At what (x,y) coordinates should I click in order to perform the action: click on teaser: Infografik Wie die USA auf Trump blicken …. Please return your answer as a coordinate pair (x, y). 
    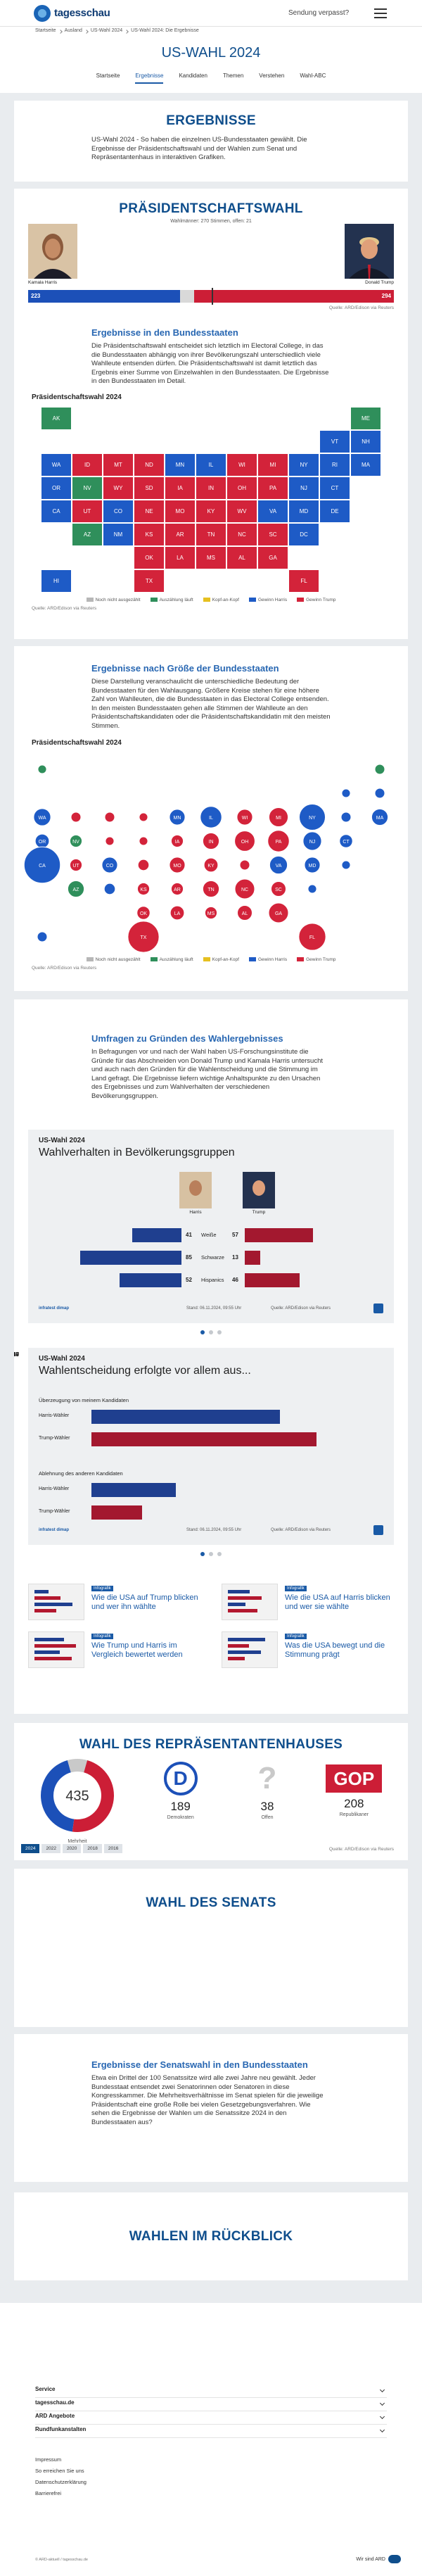
    Looking at the image, I should click on (114, 1602).